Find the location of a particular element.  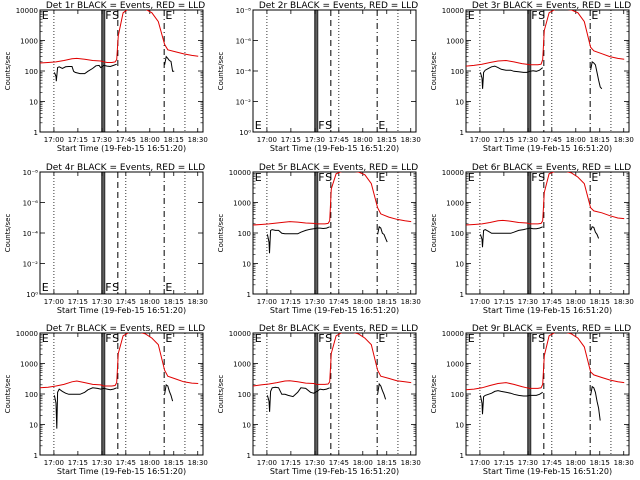

y-tick-label: 10⁻⁶ is located at coordinates (31, 204).